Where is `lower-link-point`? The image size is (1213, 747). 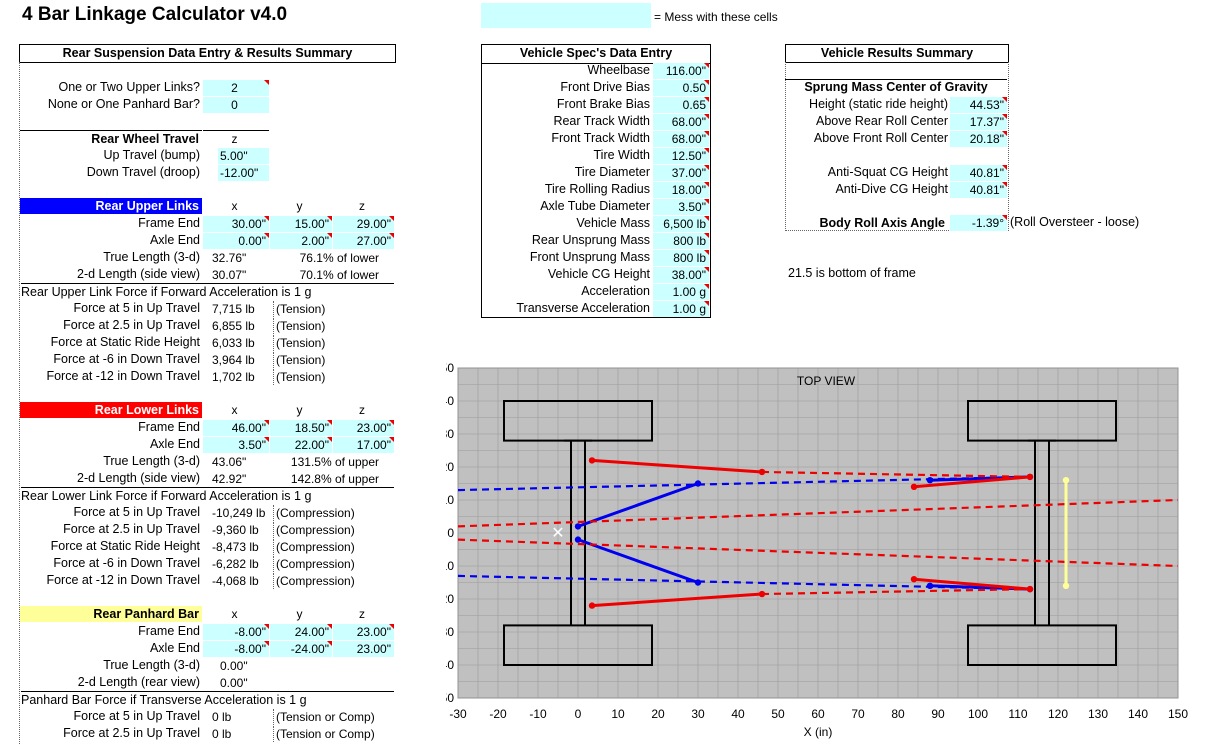 lower-link-point is located at coordinates (1030, 589).